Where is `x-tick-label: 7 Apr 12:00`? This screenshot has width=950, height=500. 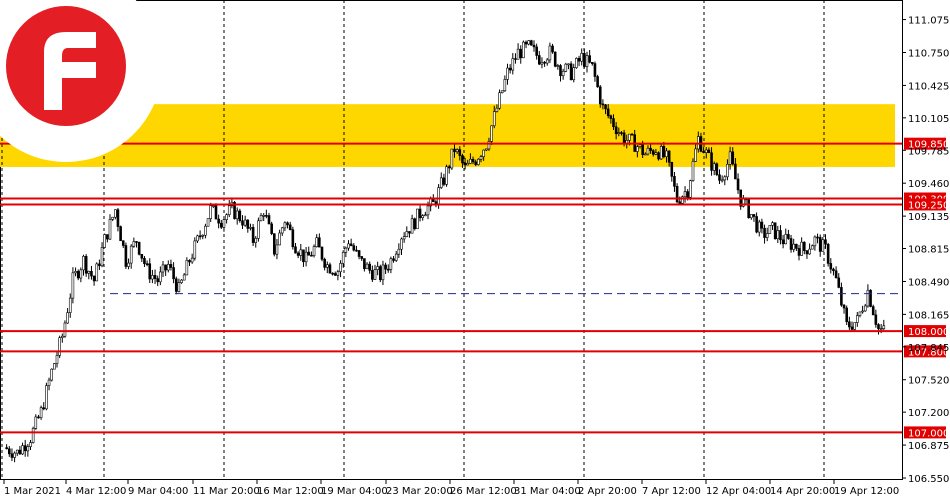 x-tick-label: 7 Apr 12:00 is located at coordinates (671, 491).